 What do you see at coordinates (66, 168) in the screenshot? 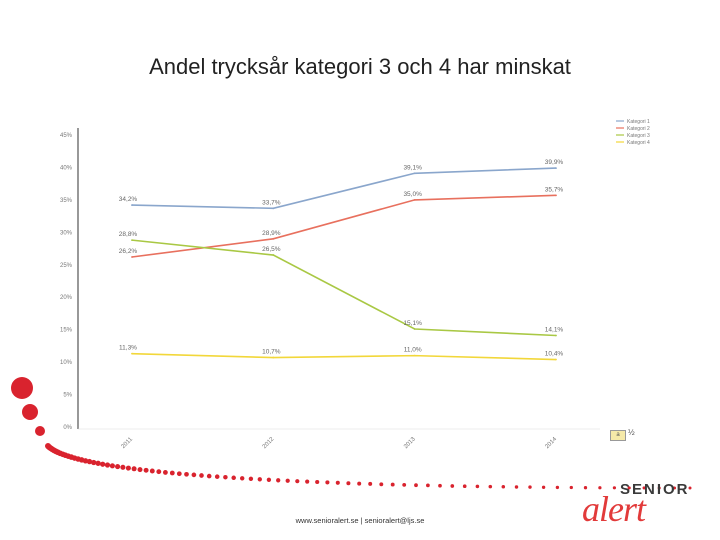
I see `y-tick-label: 40%` at bounding box center [66, 168].